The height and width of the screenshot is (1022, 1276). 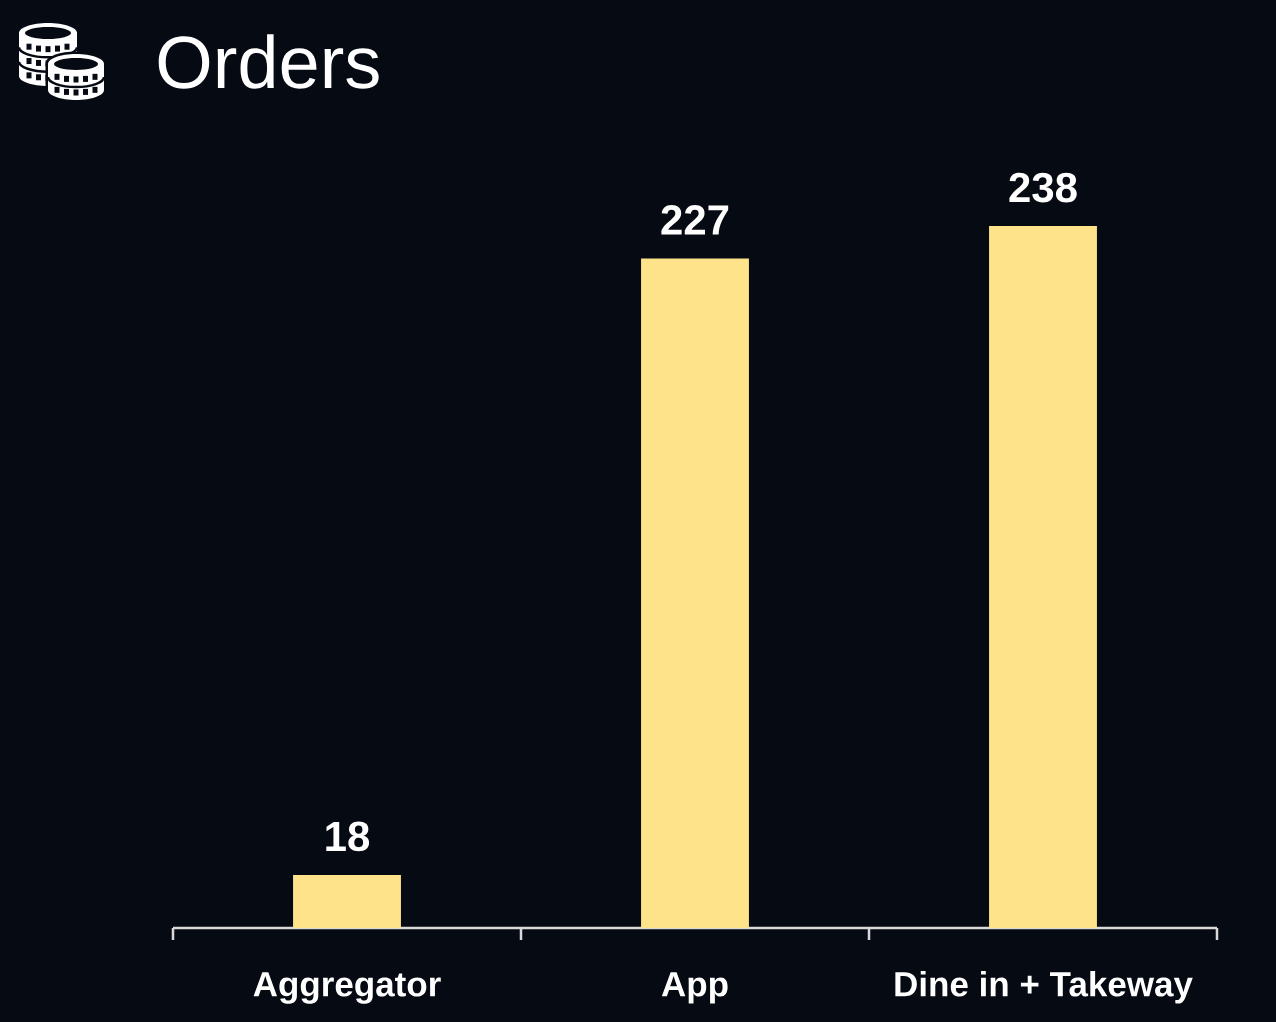 I want to click on chart-title: Orders, so click(x=268, y=61).